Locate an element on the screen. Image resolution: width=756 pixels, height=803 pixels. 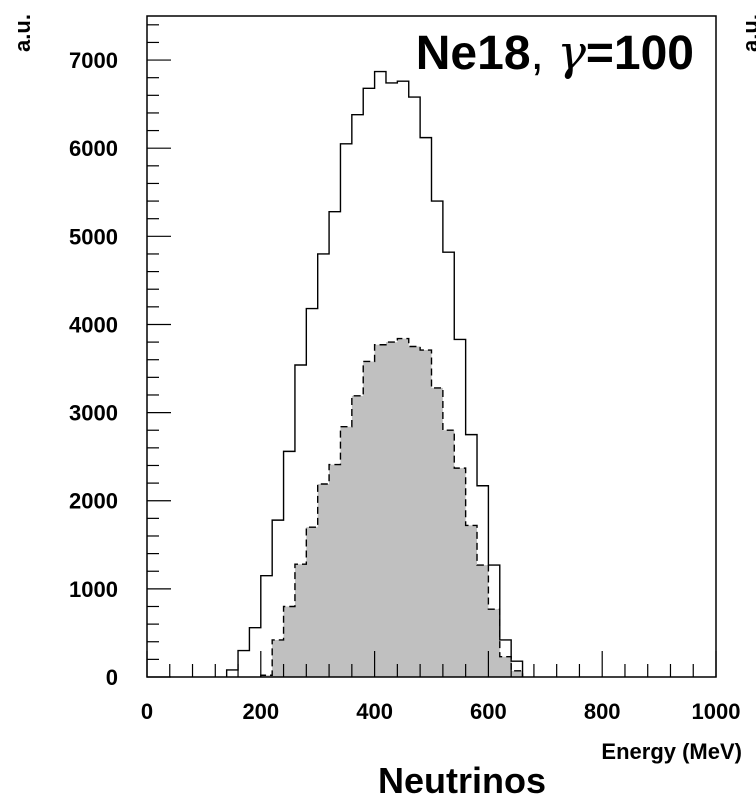
title-symbol: γ is located at coordinates (571, 53).